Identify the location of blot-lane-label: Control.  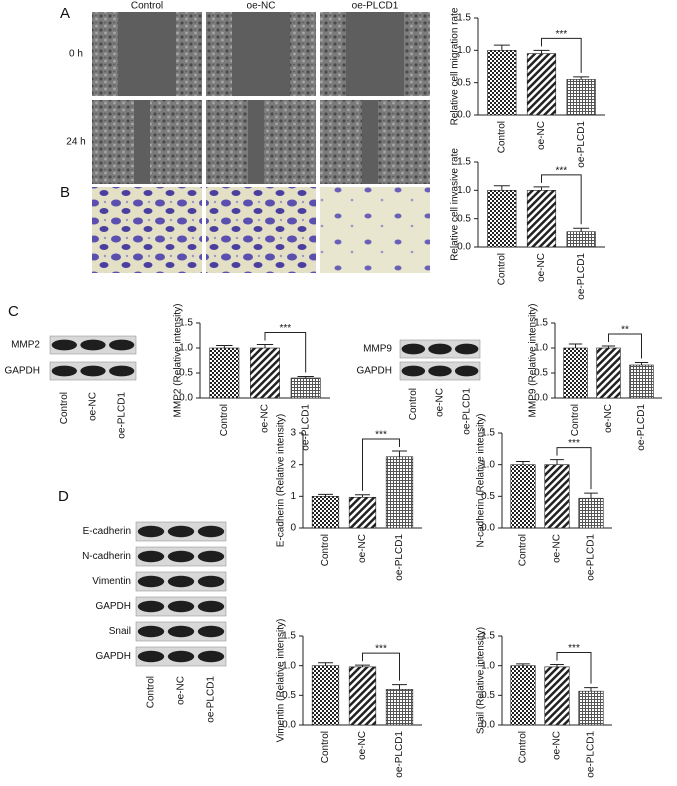
(64, 408).